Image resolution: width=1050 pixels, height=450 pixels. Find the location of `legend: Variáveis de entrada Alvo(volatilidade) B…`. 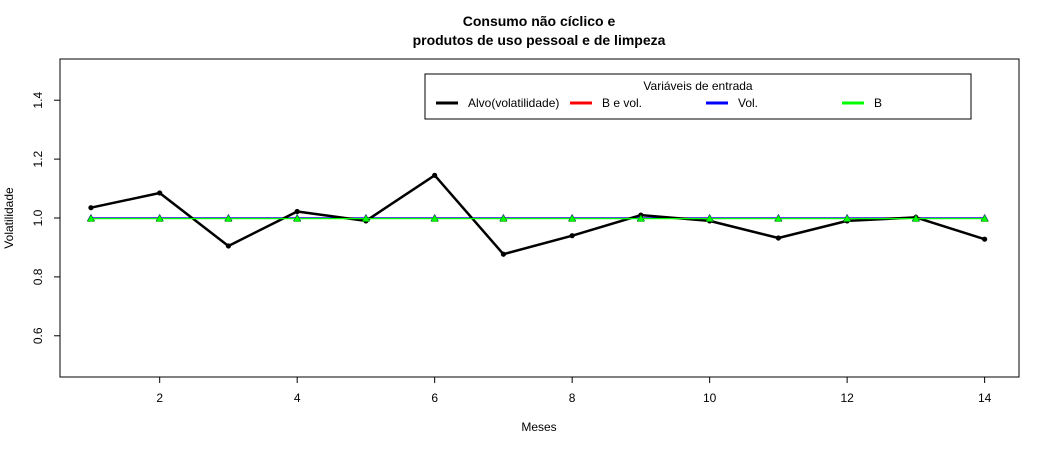

legend: Variáveis de entrada Alvo(volatilidade) B… is located at coordinates (698, 96).